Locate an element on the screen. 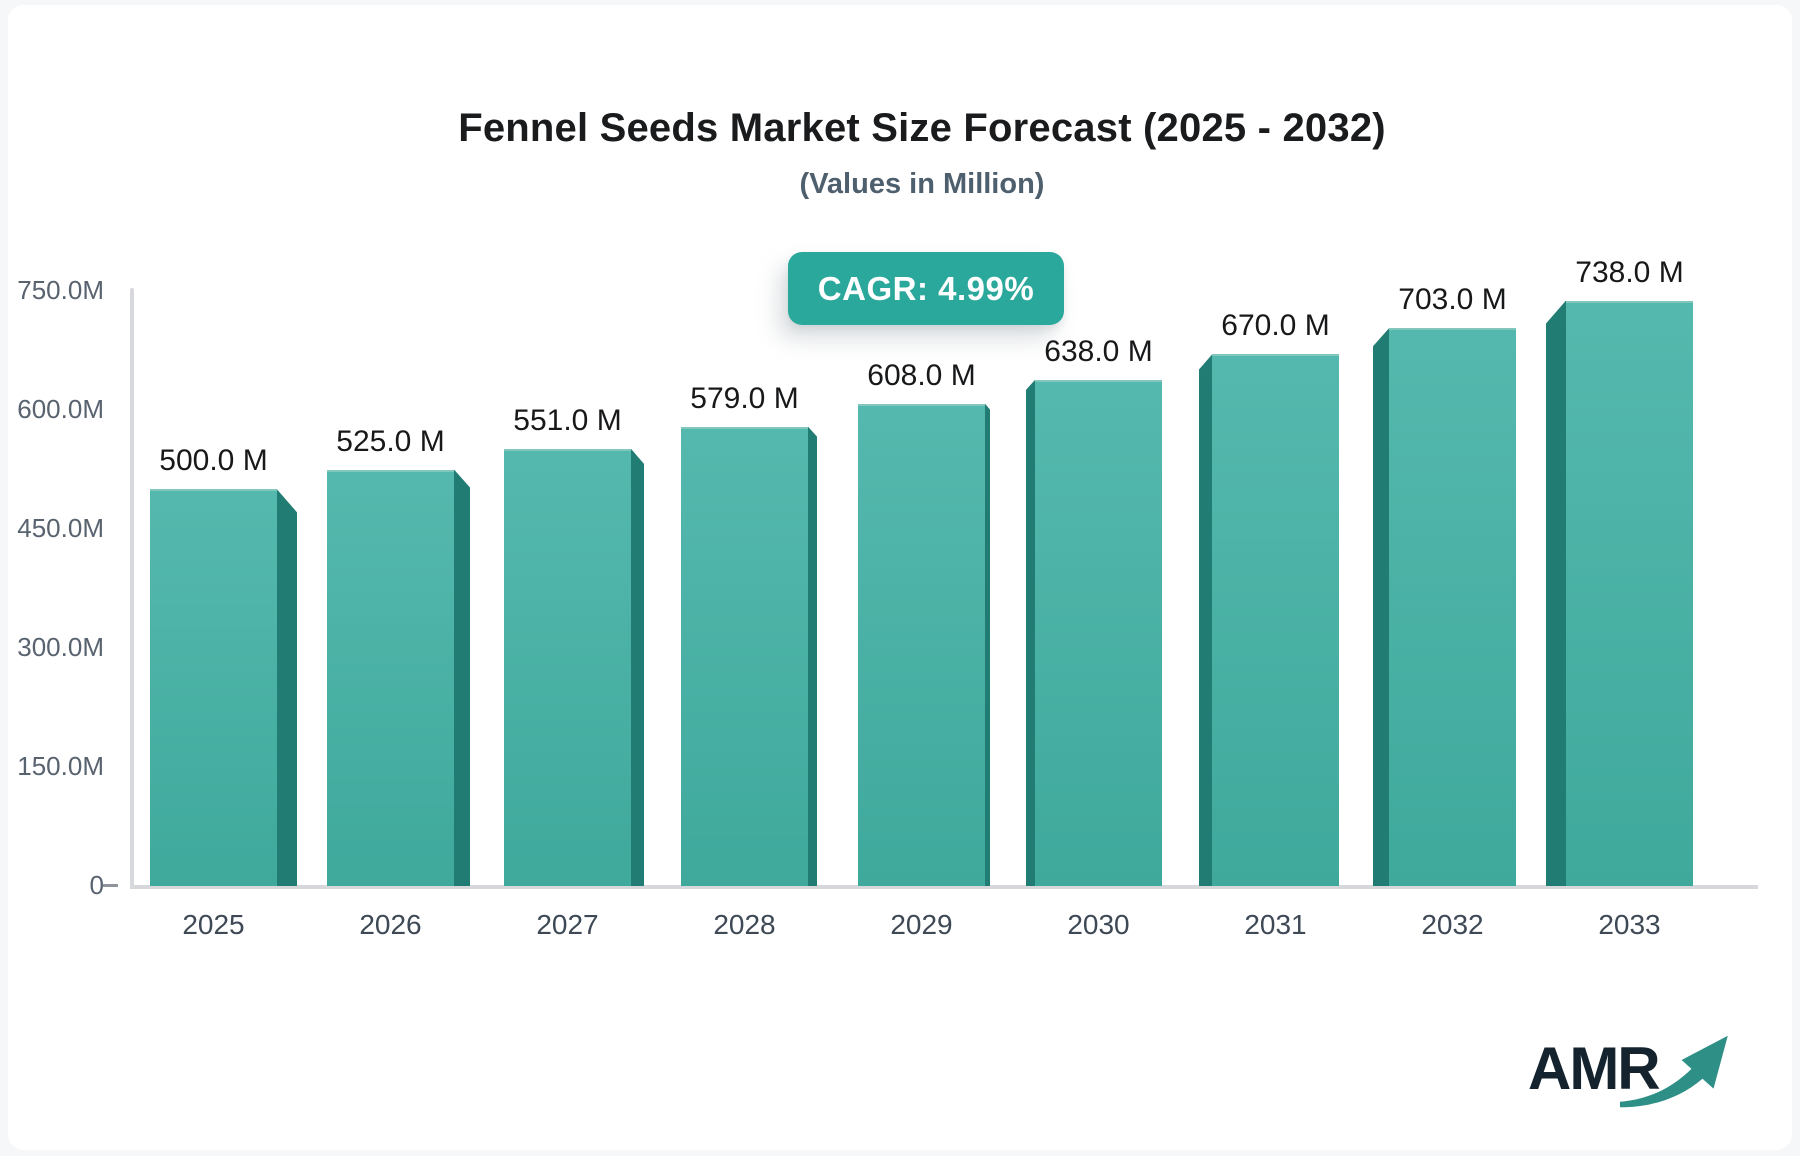 The image size is (1800, 1156). x-tick-label: 2032 is located at coordinates (1452, 924).